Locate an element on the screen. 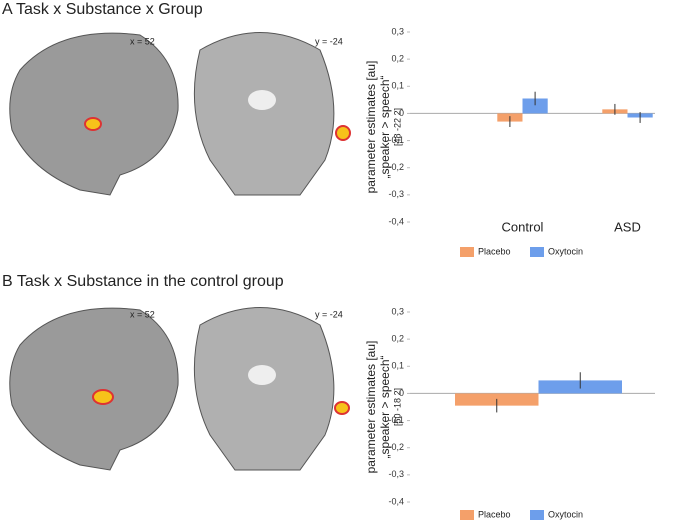  x-tick-label: Control is located at coordinates (523, 226).